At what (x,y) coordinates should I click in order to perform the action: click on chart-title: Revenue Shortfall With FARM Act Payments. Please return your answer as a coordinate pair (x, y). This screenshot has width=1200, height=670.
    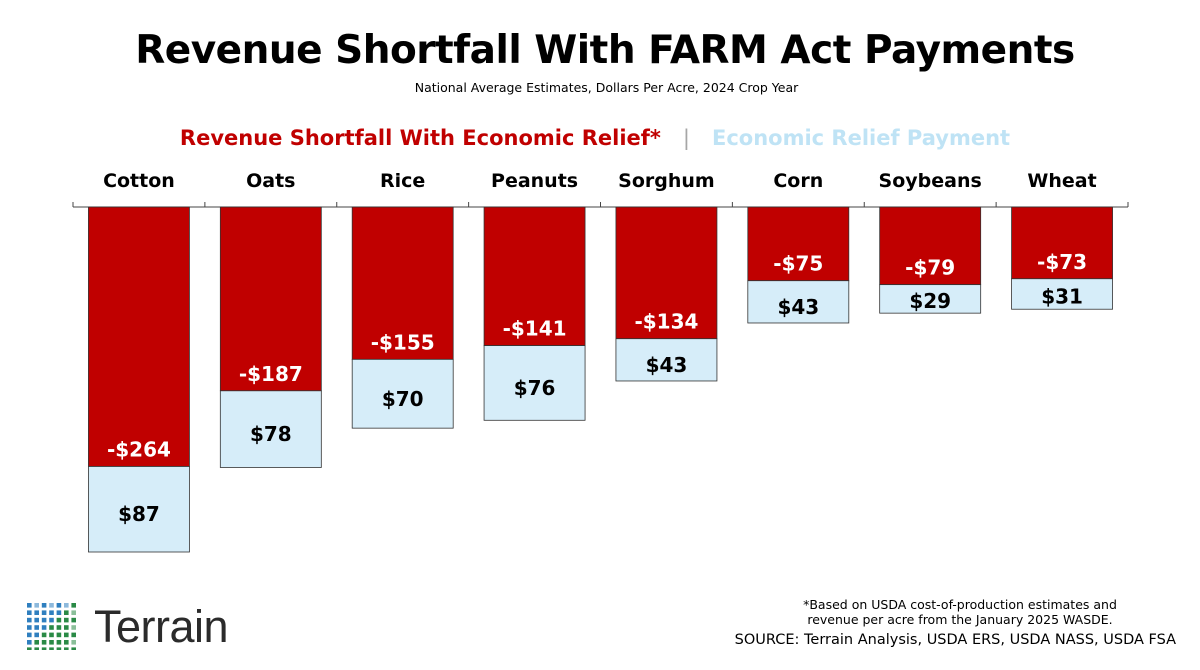
    Looking at the image, I should click on (605, 50).